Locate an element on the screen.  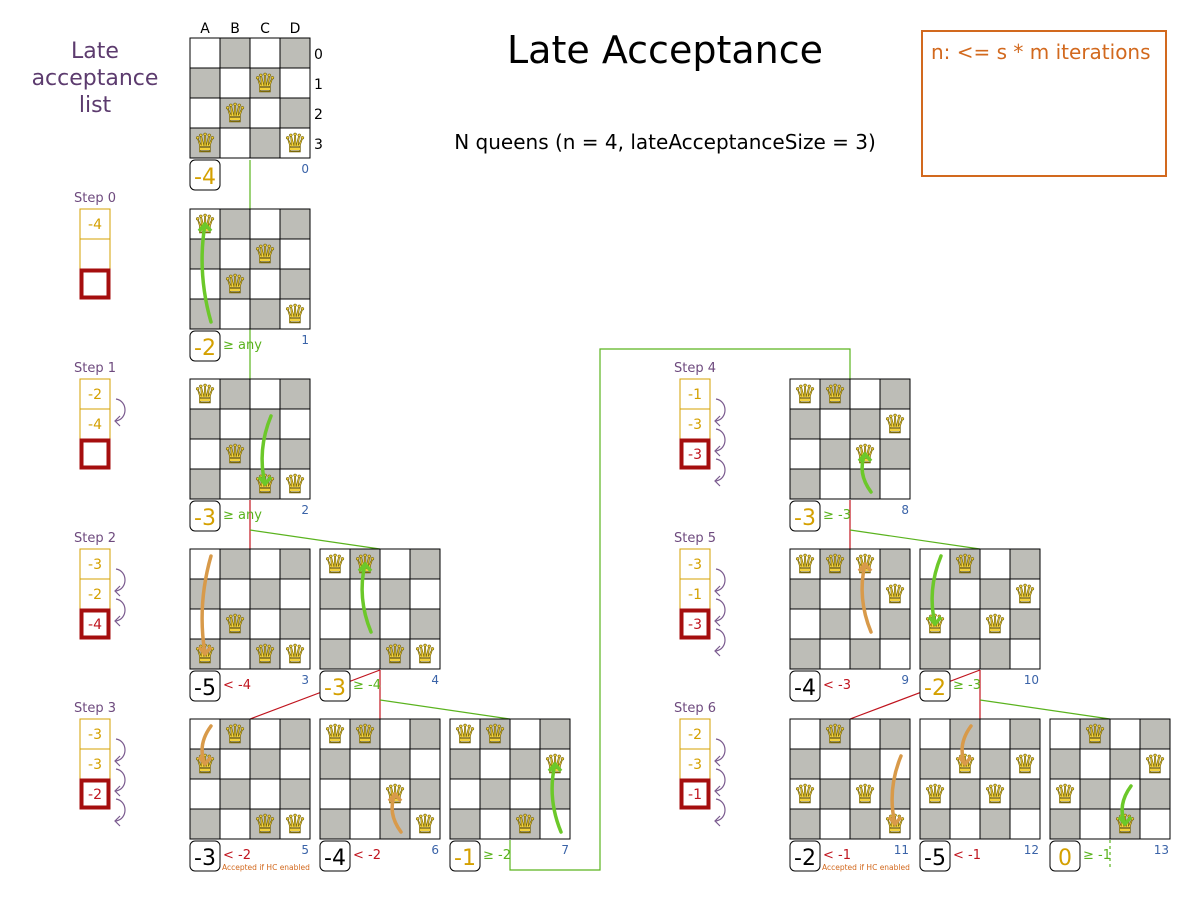
row-label: 1 is located at coordinates (318, 85).